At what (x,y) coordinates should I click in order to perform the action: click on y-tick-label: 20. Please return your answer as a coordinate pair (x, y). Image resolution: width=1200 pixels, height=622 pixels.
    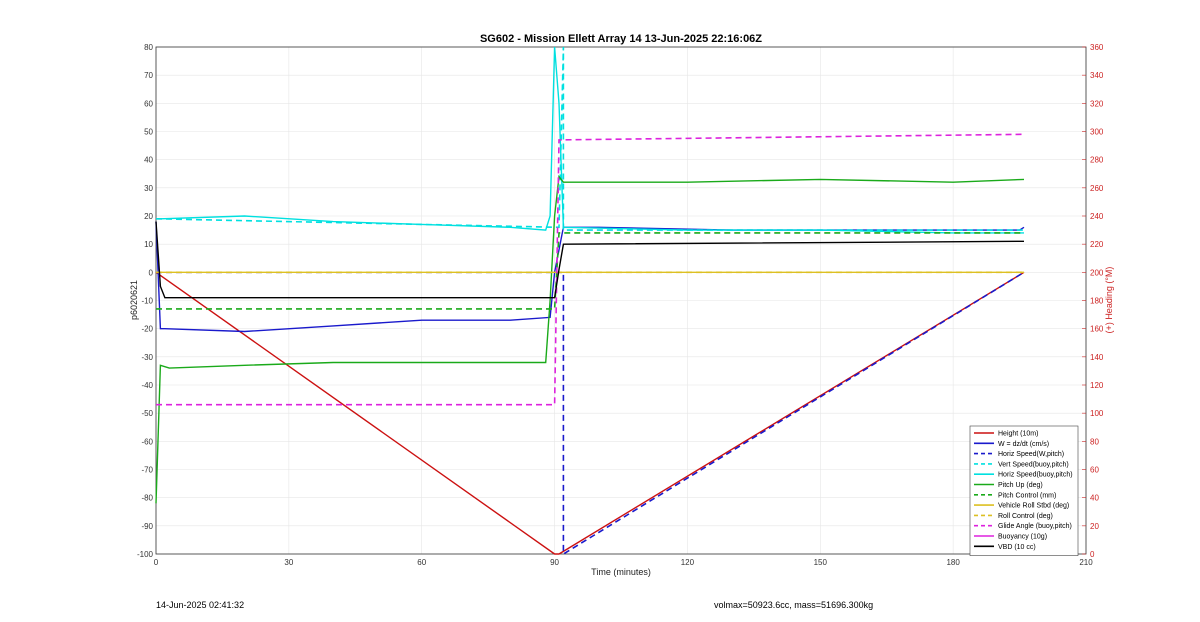
    Looking at the image, I should click on (148, 216).